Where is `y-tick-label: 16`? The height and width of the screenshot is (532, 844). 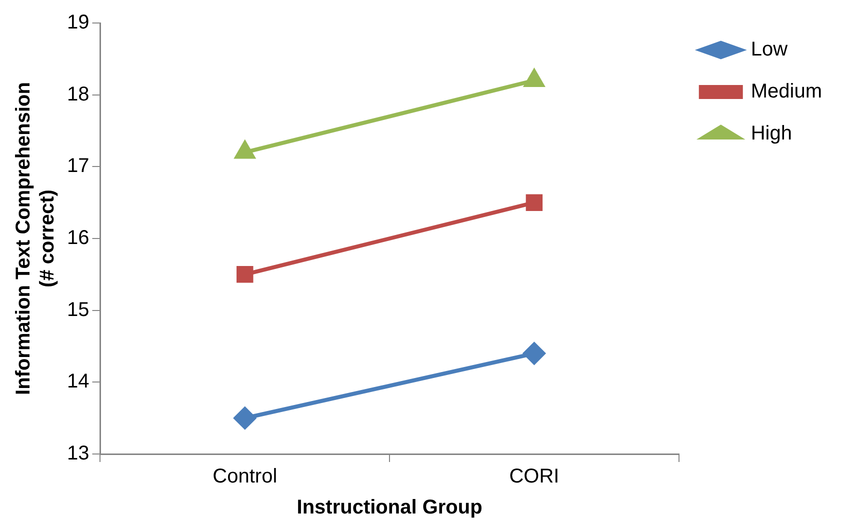
y-tick-label: 16 is located at coordinates (78, 238).